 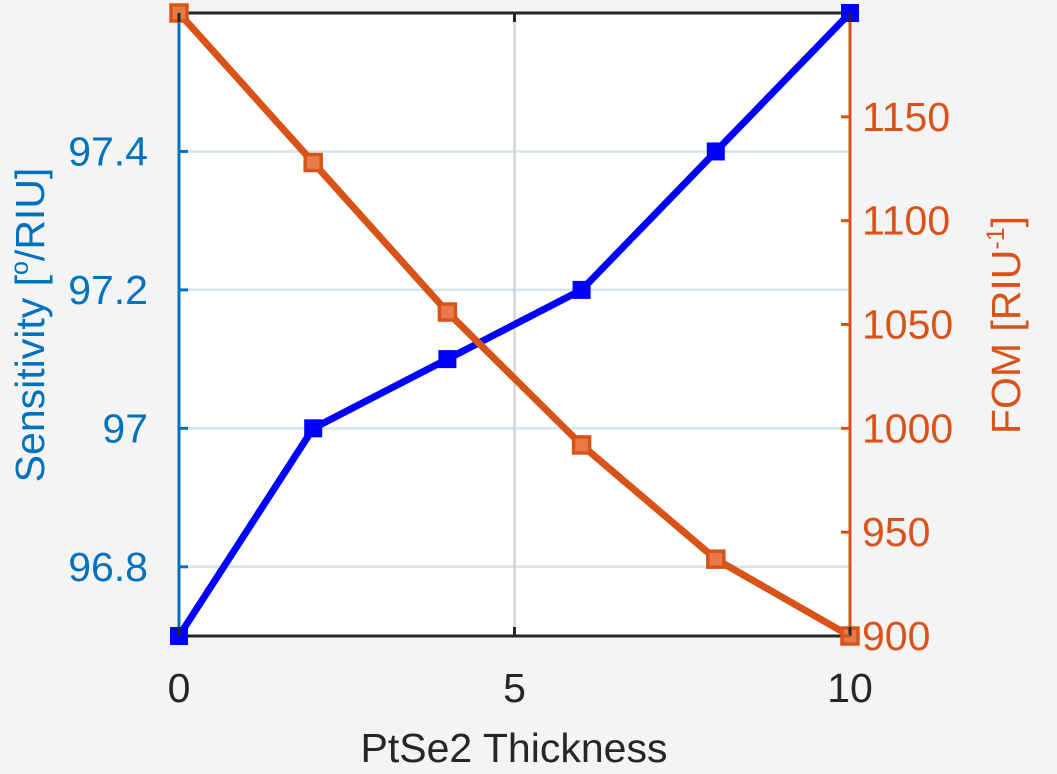 What do you see at coordinates (907, 428) in the screenshot?
I see `right-y-tick-label: 1000` at bounding box center [907, 428].